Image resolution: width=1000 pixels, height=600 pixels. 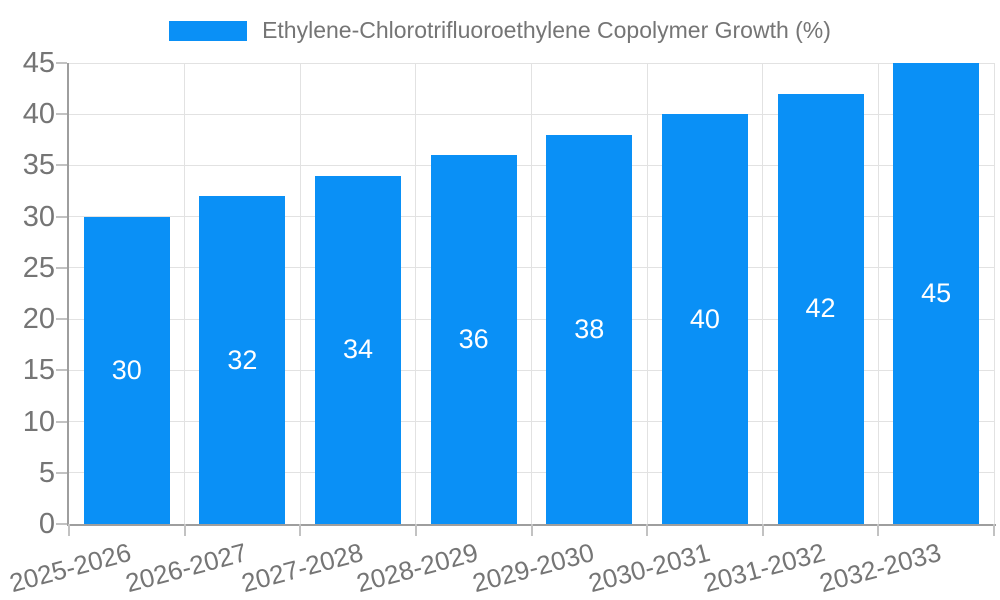 What do you see at coordinates (38, 267) in the screenshot?
I see `y-tick-label: 25` at bounding box center [38, 267].